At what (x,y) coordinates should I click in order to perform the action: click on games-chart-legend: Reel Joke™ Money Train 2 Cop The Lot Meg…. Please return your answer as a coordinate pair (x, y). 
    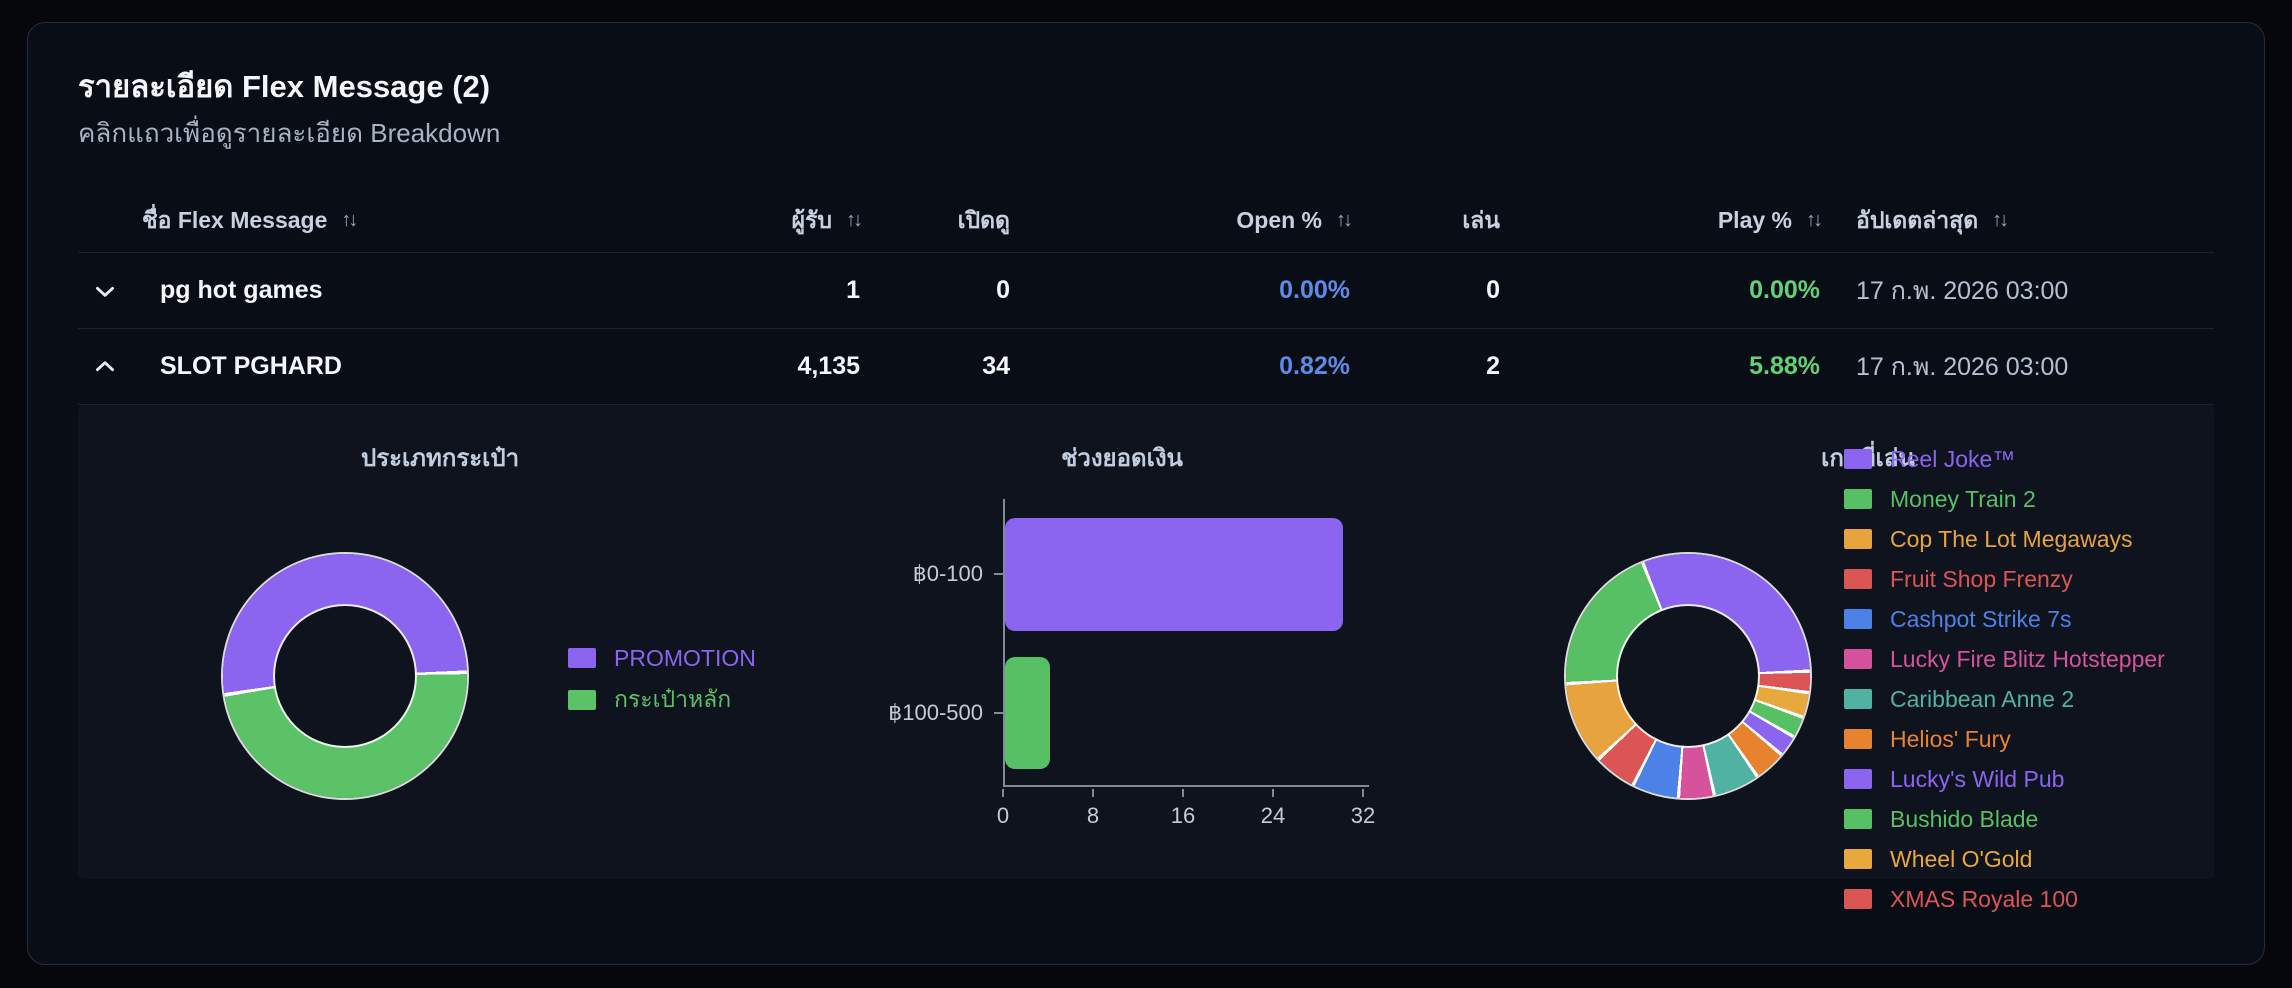
    Looking at the image, I should click on (2004, 679).